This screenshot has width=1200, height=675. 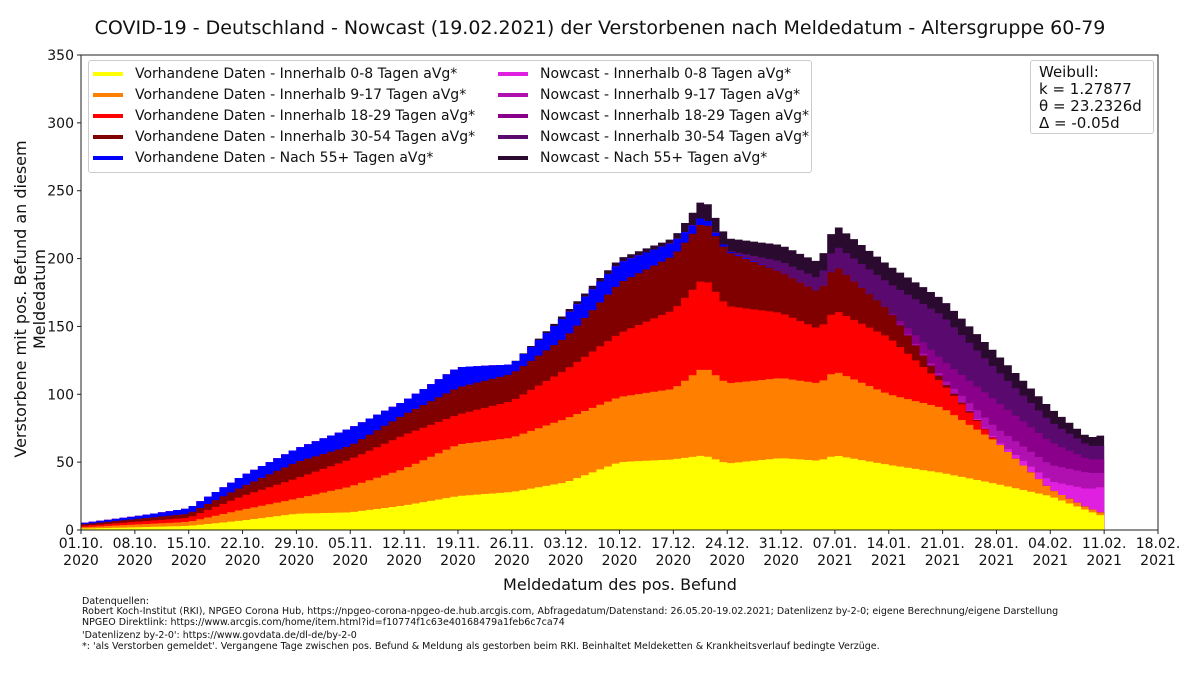 What do you see at coordinates (996, 544) in the screenshot?
I see `x-tick-label-date: 28.01.` at bounding box center [996, 544].